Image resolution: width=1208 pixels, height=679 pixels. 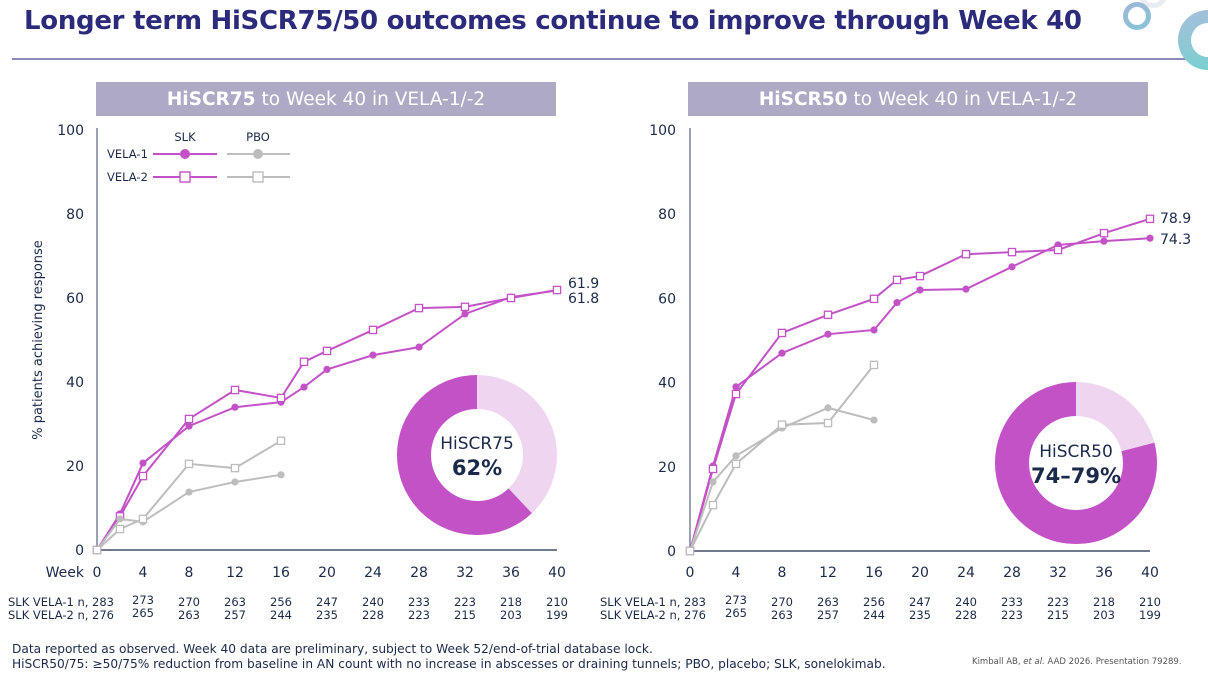 What do you see at coordinates (1058, 573) in the screenshot?
I see `x-tick-label: 32` at bounding box center [1058, 573].